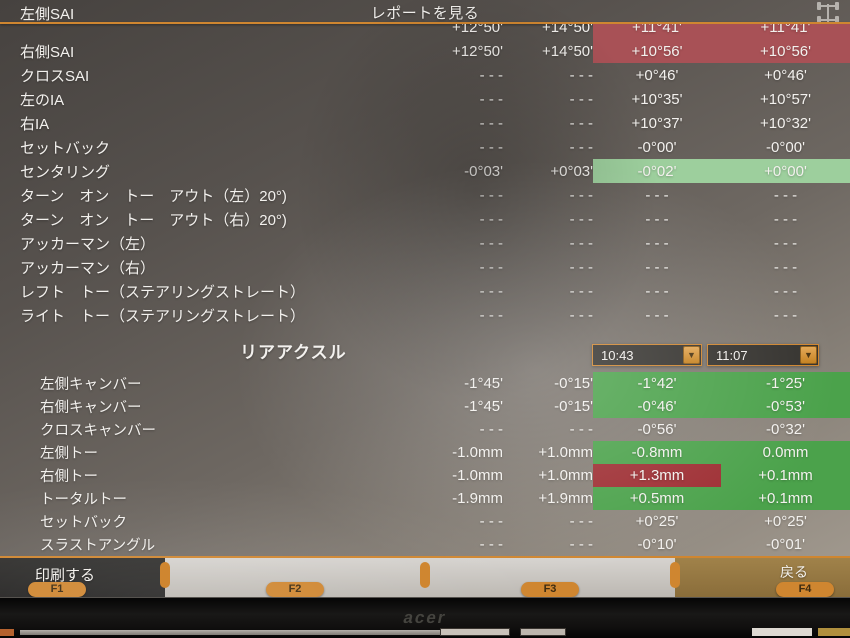  What do you see at coordinates (762, 577) in the screenshot?
I see `fkey-panel-f4: 戻る F4` at bounding box center [762, 577].